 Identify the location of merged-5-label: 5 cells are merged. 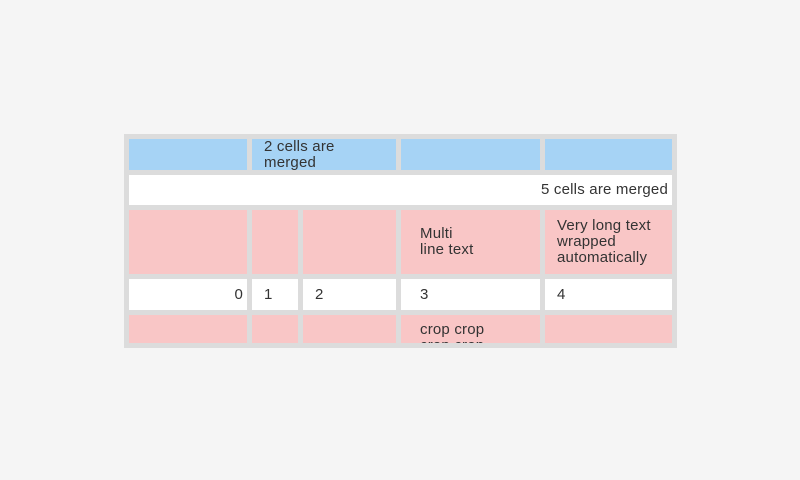
(604, 189).